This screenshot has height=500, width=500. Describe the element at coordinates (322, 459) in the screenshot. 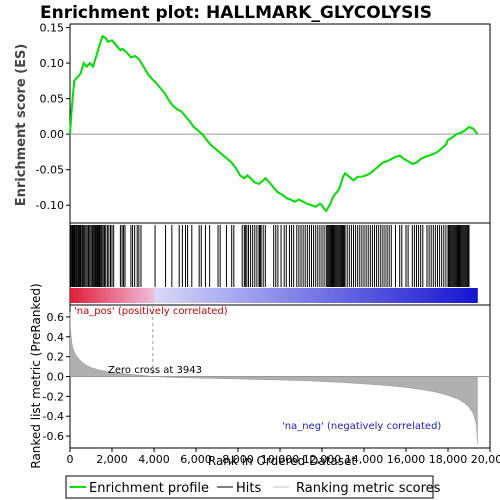

I see `x-tick-label: 12,000` at that location.